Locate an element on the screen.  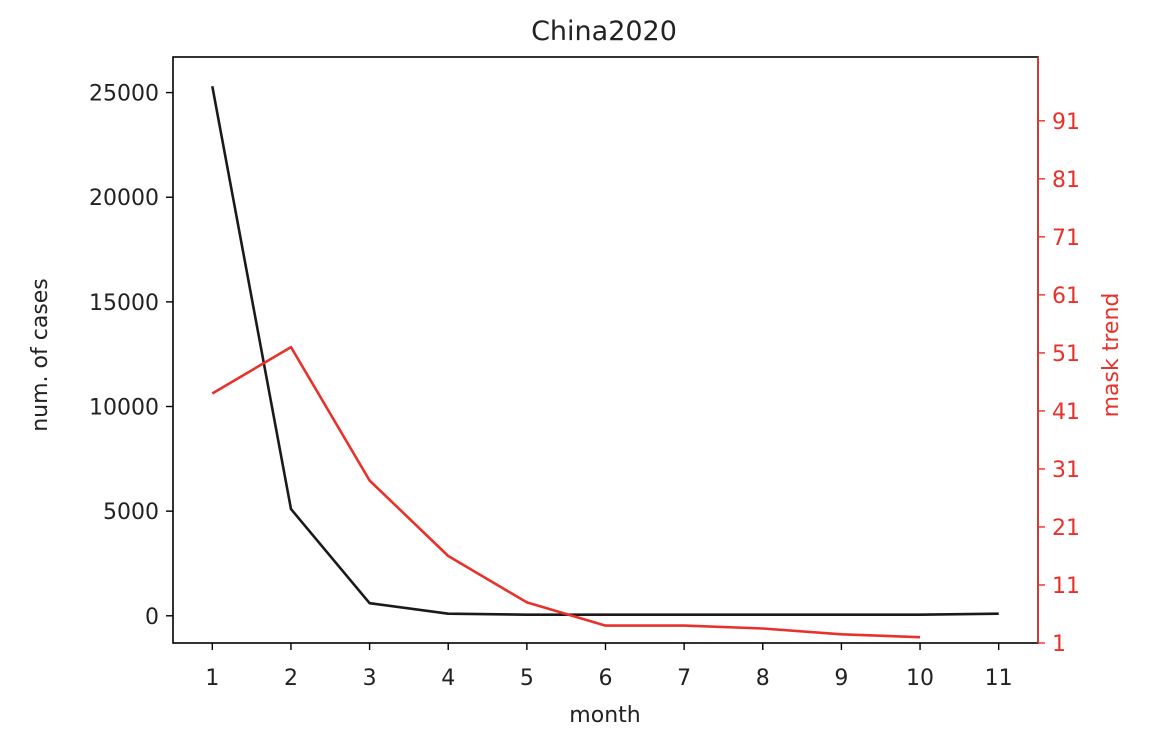
x-tick-label: 10 is located at coordinates (920, 678).